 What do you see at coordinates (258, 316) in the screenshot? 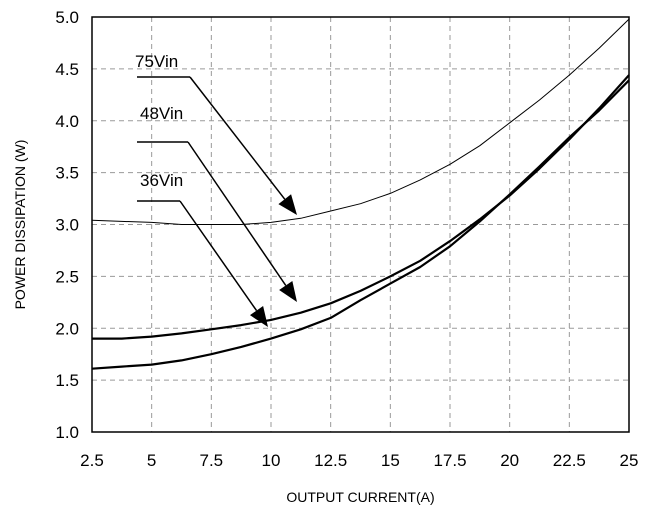
I see `arrow-head-36vin` at bounding box center [258, 316].